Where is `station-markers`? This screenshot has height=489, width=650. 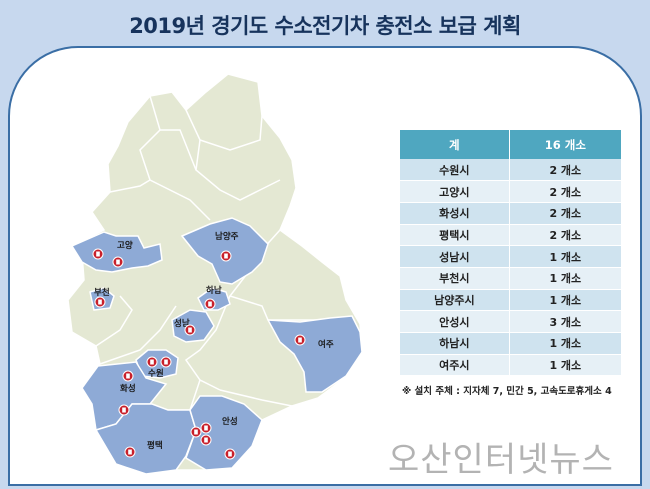
station-markers is located at coordinates (199, 354).